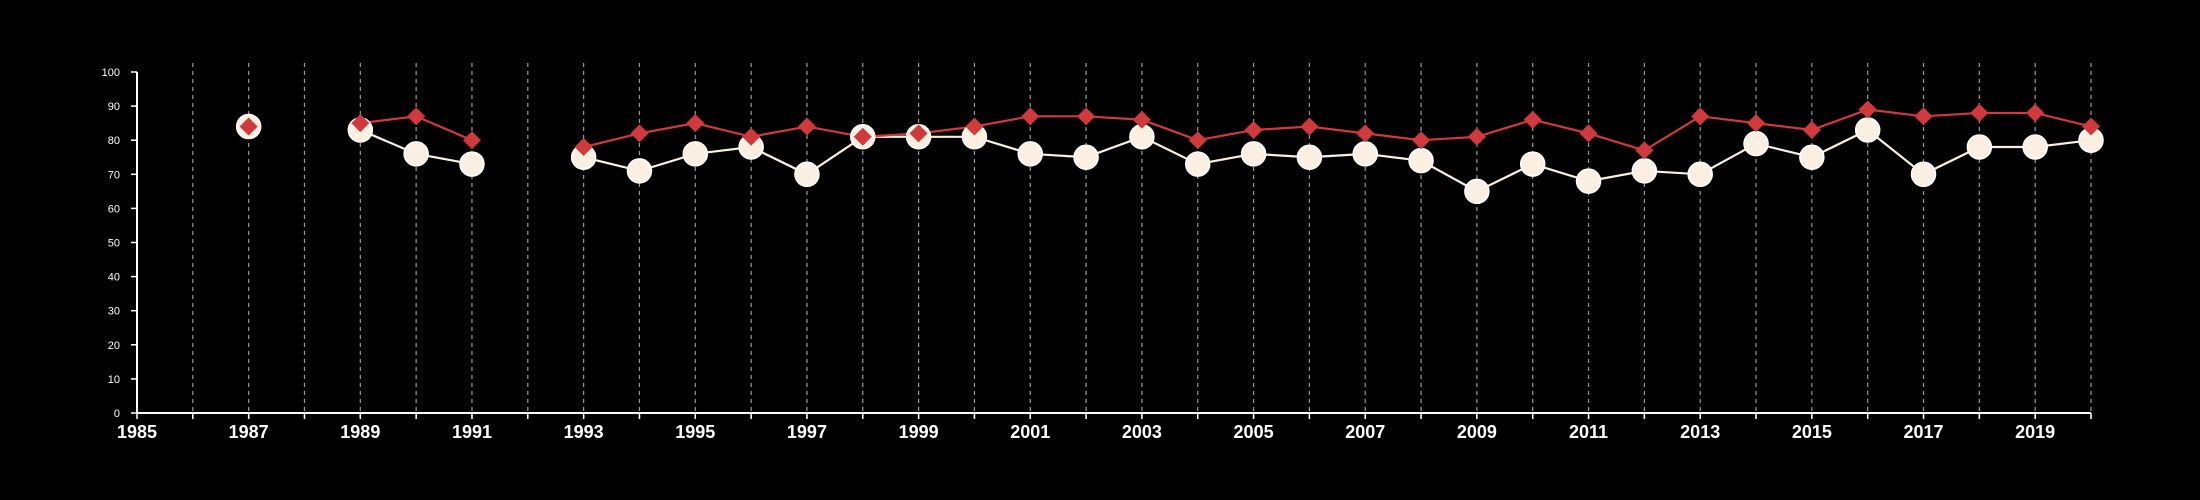  Describe the element at coordinates (1254, 432) in the screenshot. I see `x-tick-label-2005: 2005` at that location.